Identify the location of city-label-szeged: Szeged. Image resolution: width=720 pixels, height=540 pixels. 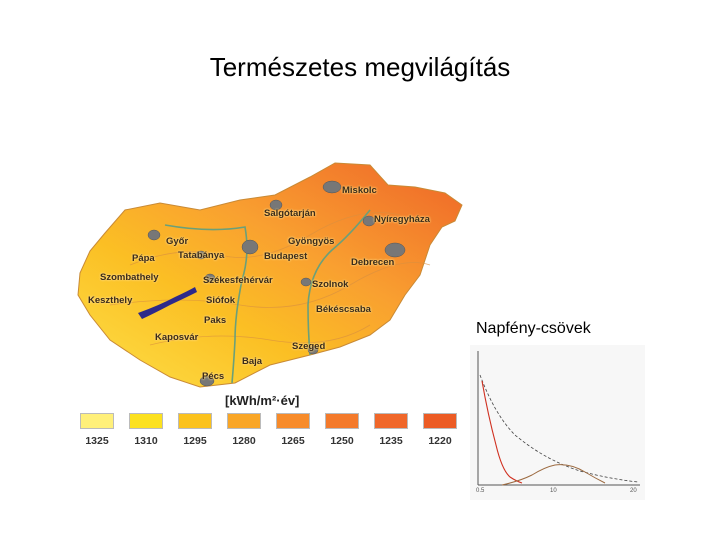
(309, 346).